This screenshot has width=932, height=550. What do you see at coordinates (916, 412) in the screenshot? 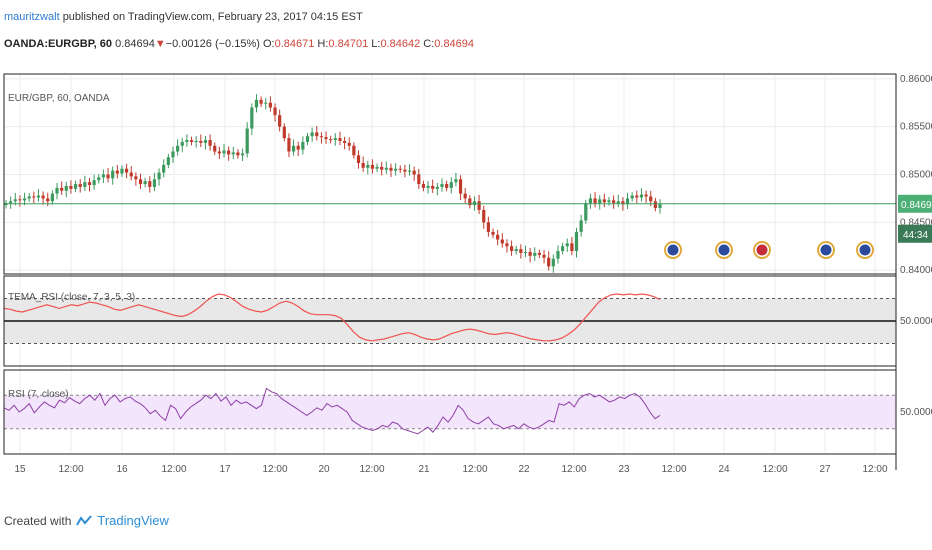
I see `rsi-y-tick: 50.0000` at bounding box center [916, 412].